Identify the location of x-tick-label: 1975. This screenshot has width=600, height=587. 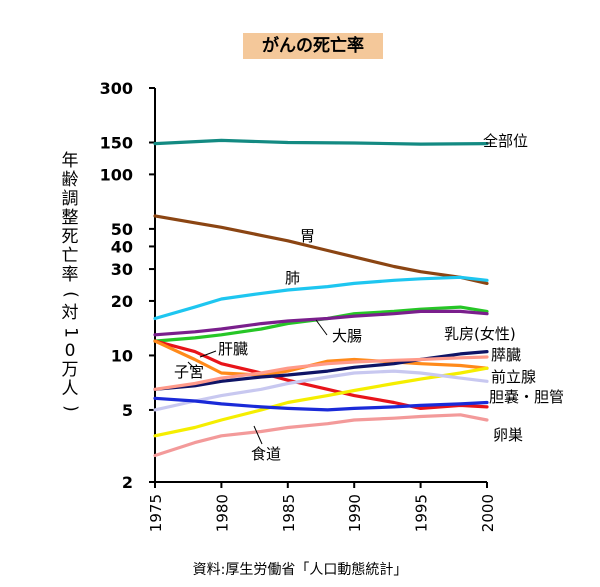
(156, 513).